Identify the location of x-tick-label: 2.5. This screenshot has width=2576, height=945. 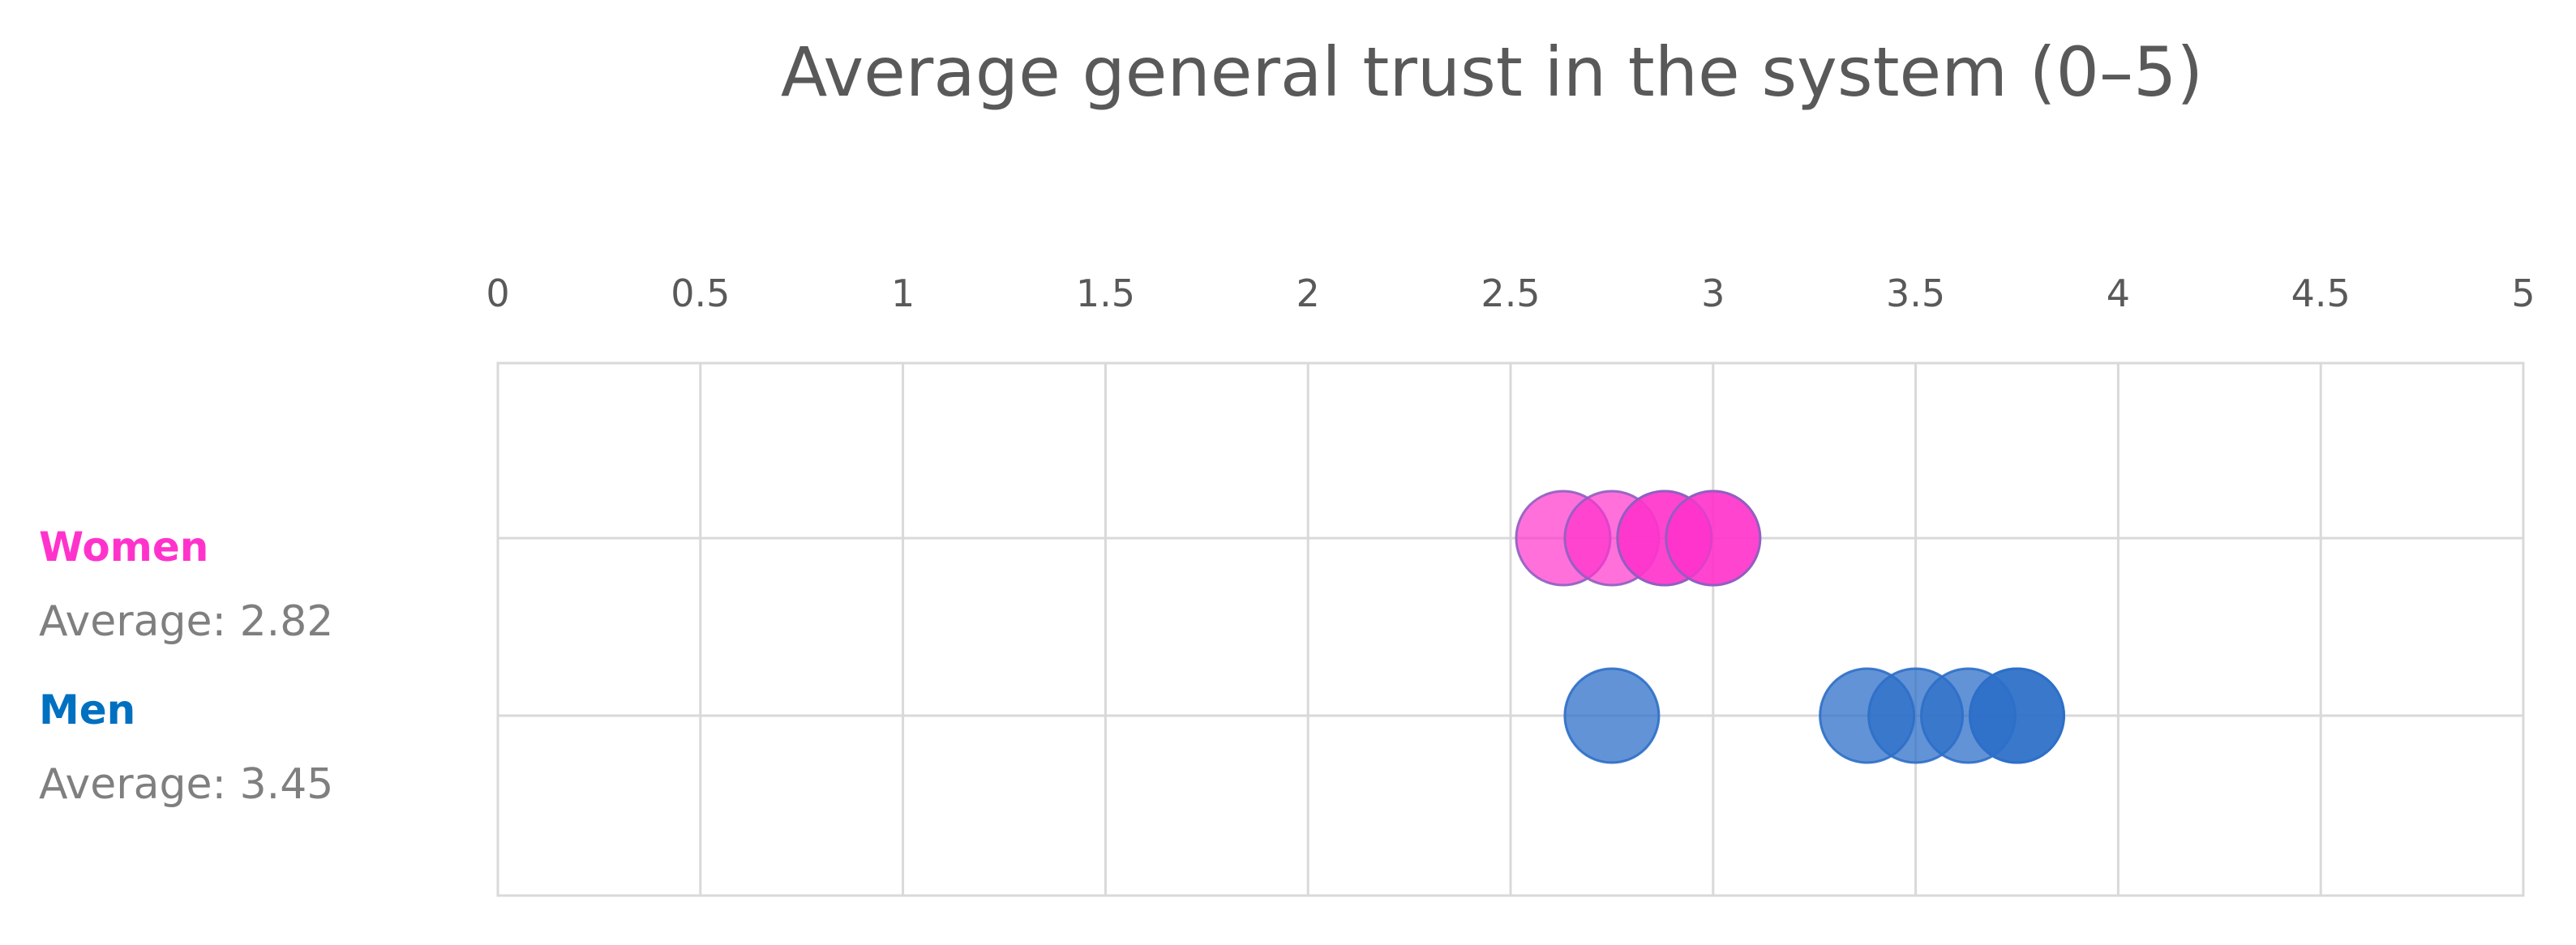
(1510, 293).